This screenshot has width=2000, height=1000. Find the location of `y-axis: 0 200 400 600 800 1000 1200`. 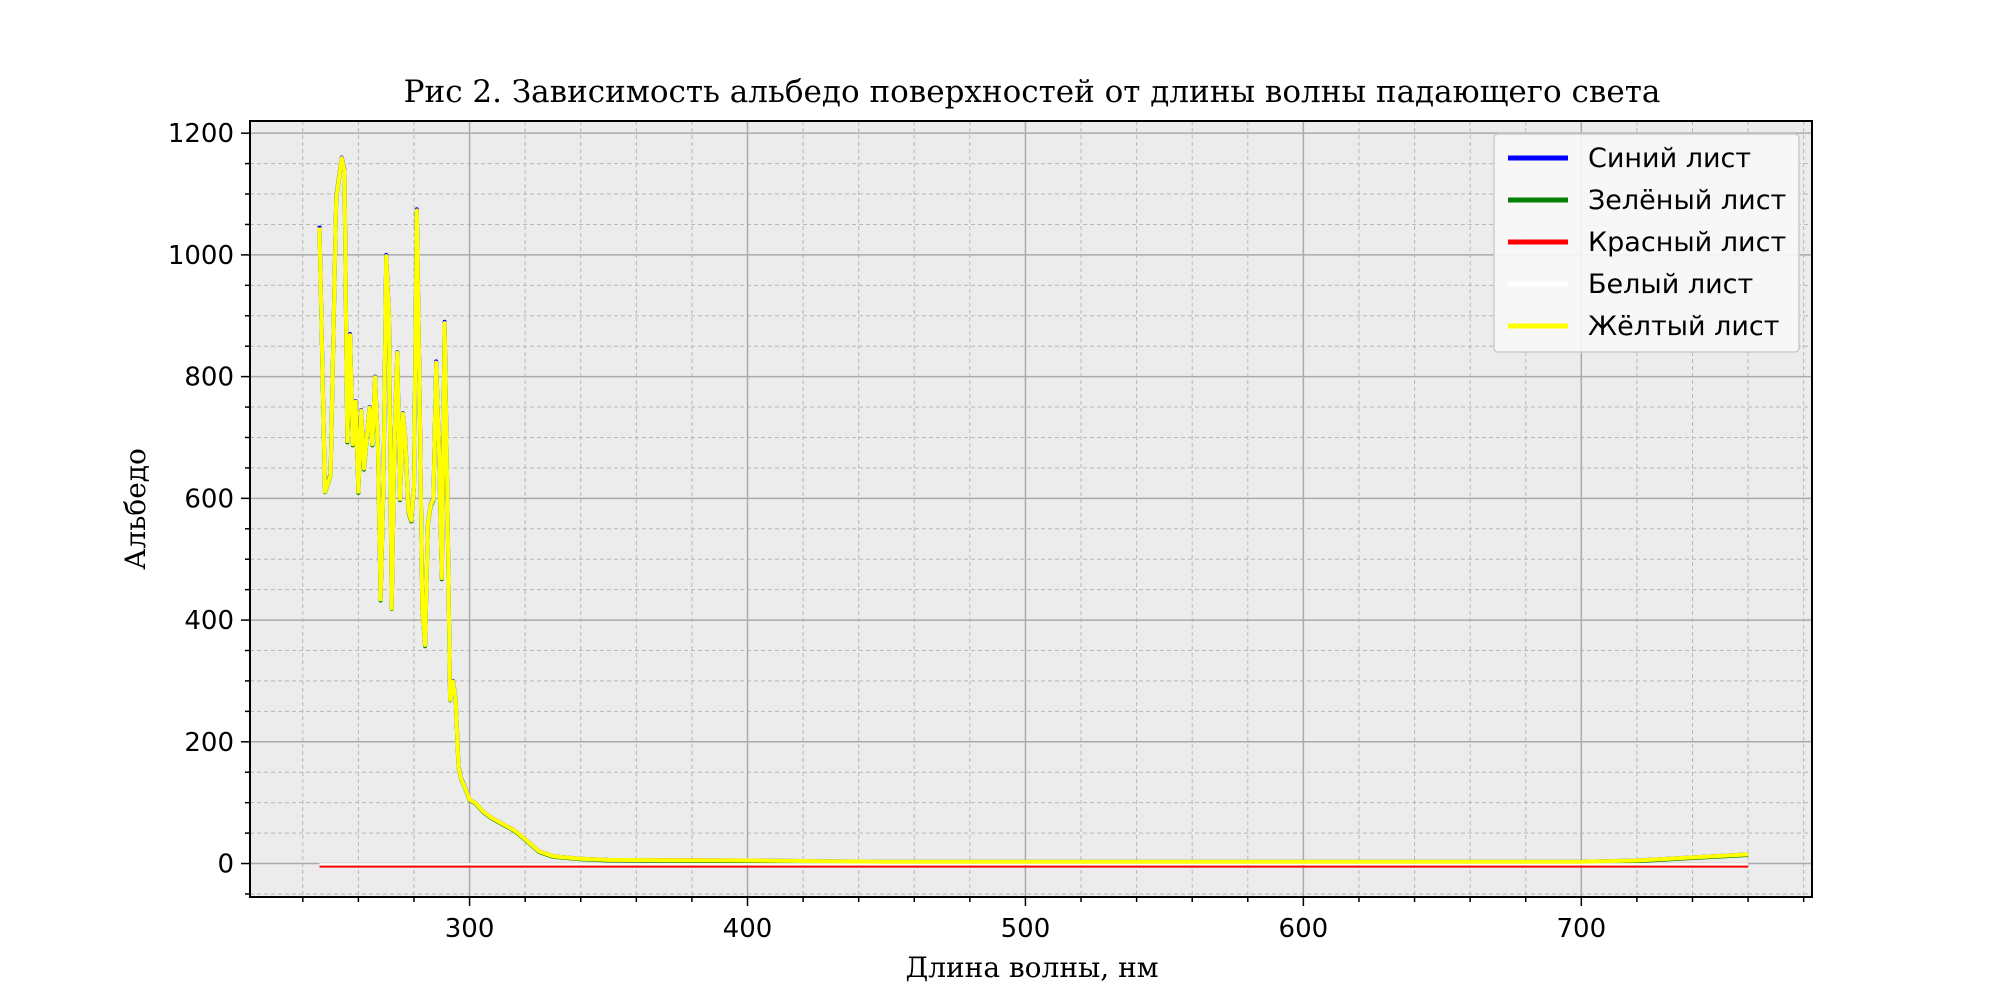

y-axis: 0 200 400 600 800 1000 1200 is located at coordinates (209, 507).